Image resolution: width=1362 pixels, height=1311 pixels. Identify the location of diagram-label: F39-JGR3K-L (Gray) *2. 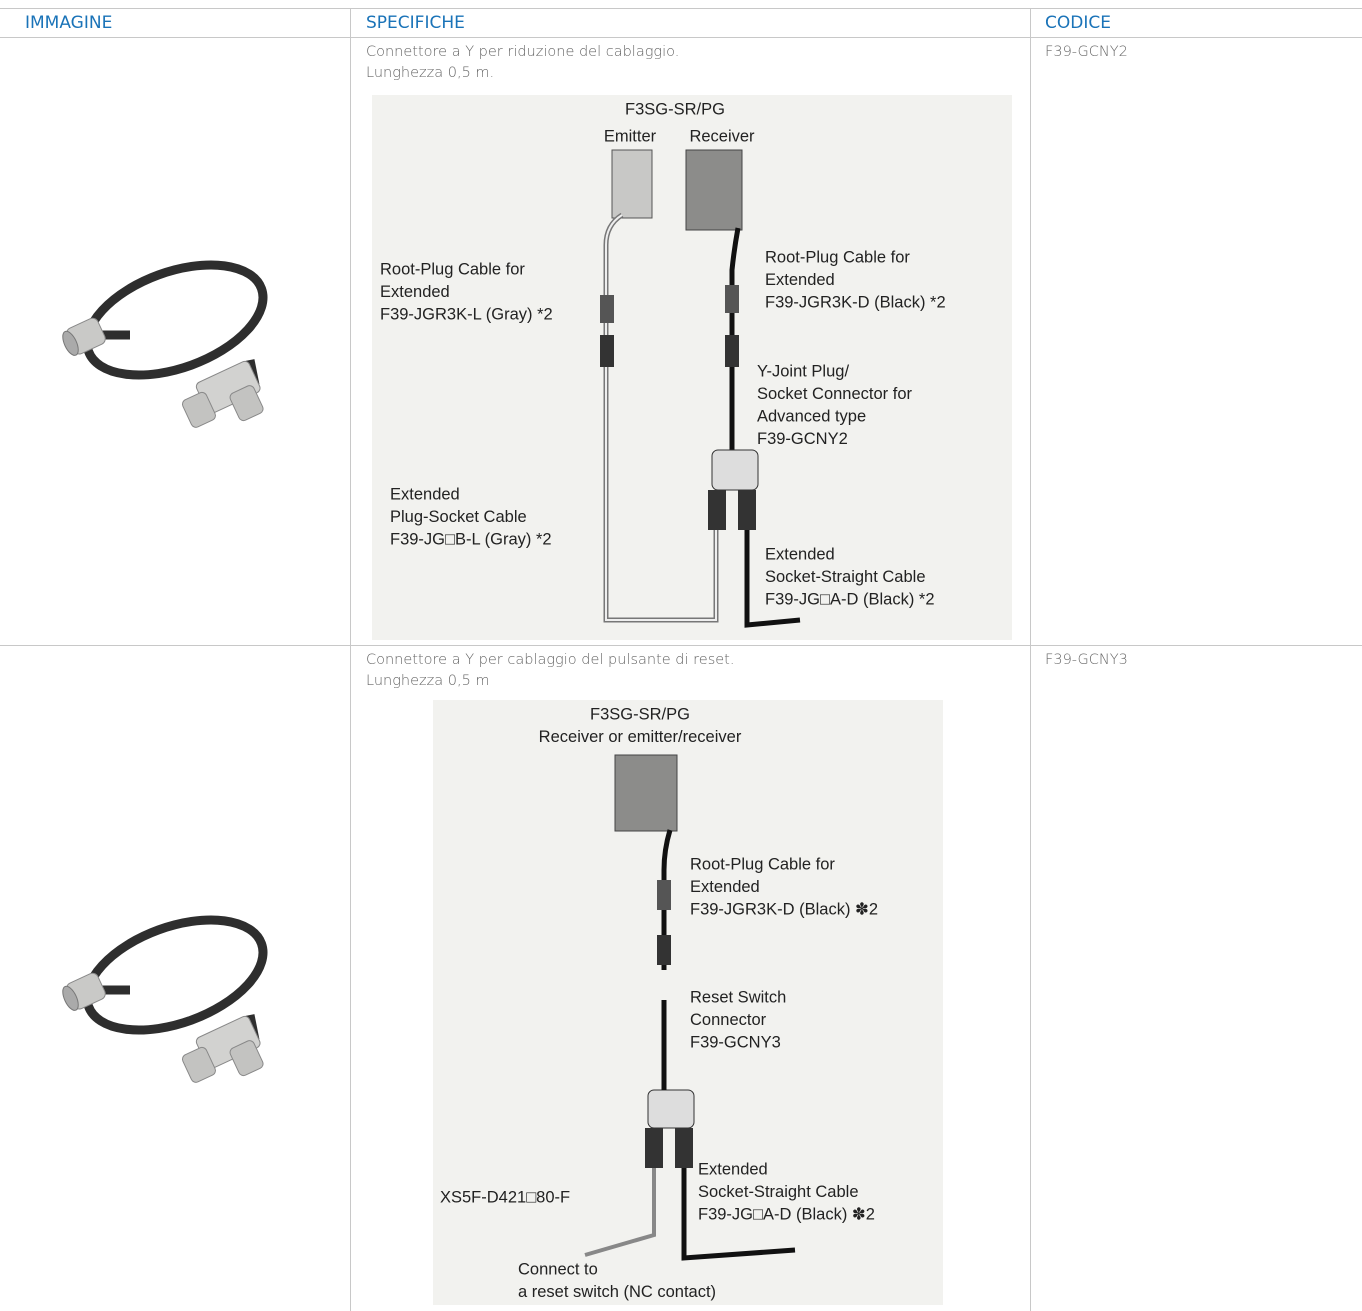
(466, 314).